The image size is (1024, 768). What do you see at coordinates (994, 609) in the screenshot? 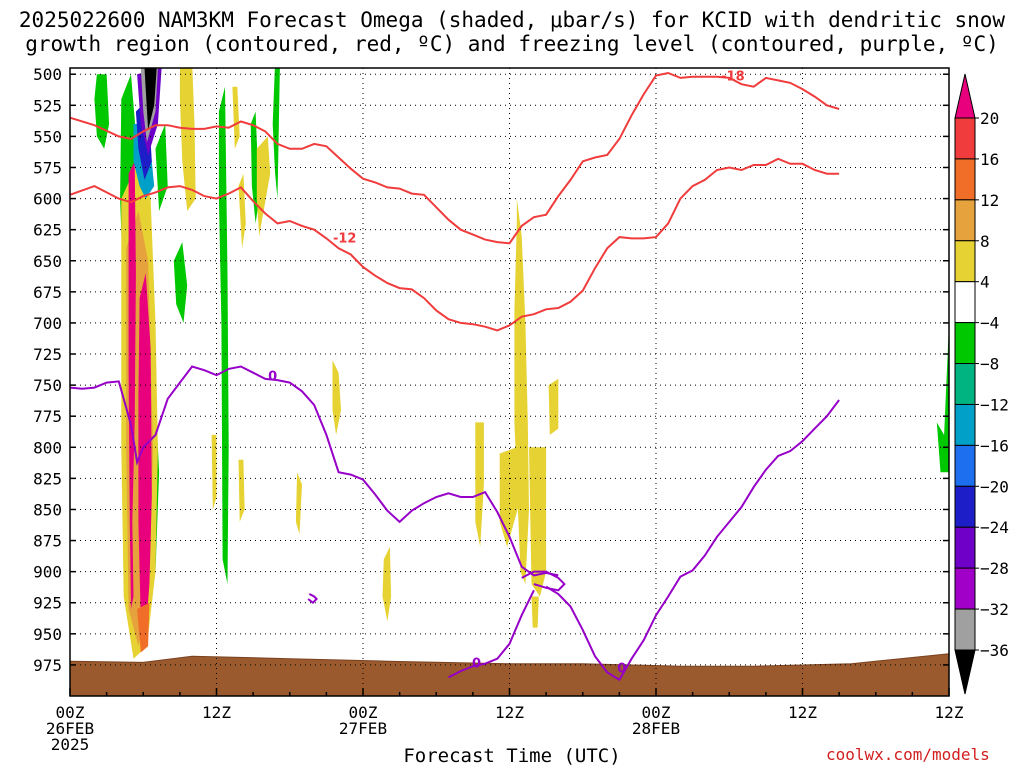
I see `colorbar-label-12: −32` at bounding box center [994, 609].